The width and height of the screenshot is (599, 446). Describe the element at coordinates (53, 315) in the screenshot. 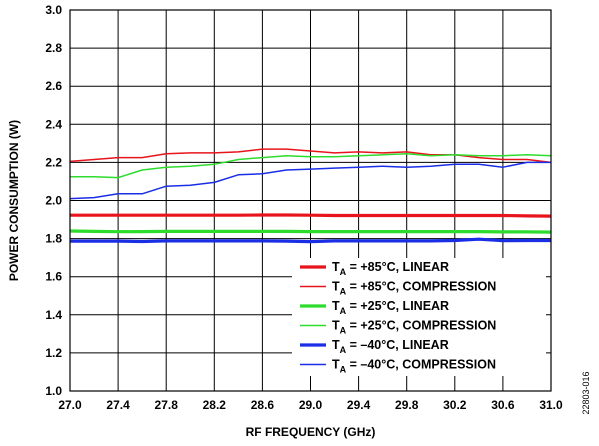

I see `y-tick-label: 1.4` at that location.